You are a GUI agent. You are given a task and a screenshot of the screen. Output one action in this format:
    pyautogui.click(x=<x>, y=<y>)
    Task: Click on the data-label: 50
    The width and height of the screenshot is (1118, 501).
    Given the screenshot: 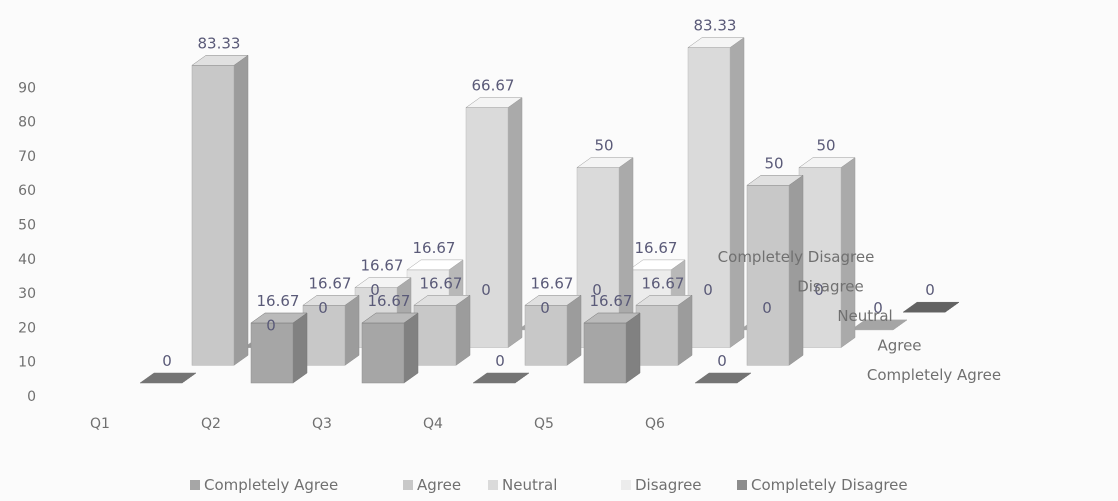 What is the action you would take?
    pyautogui.click(x=603, y=146)
    